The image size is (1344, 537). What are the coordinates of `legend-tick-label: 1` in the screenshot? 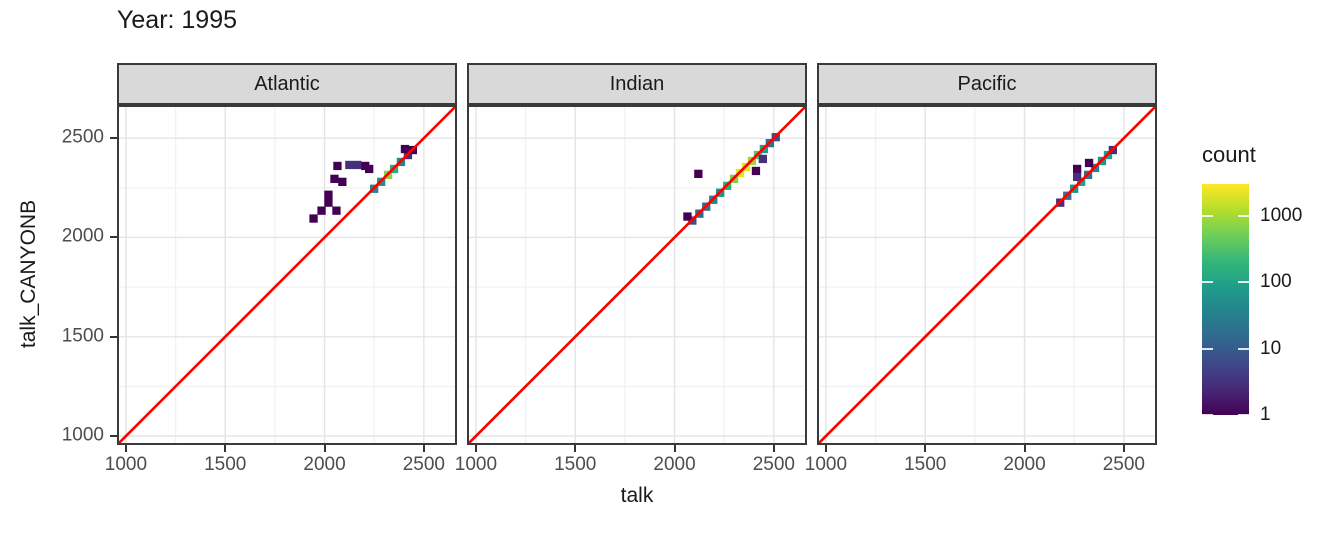 It's located at (1265, 414).